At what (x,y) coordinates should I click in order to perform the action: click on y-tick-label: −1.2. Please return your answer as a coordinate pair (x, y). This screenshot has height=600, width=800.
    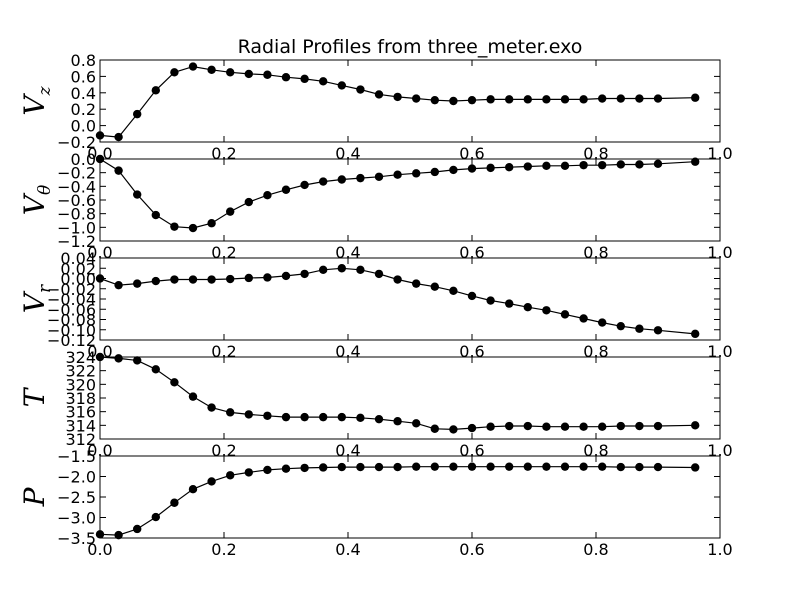
    Looking at the image, I should click on (76, 241).